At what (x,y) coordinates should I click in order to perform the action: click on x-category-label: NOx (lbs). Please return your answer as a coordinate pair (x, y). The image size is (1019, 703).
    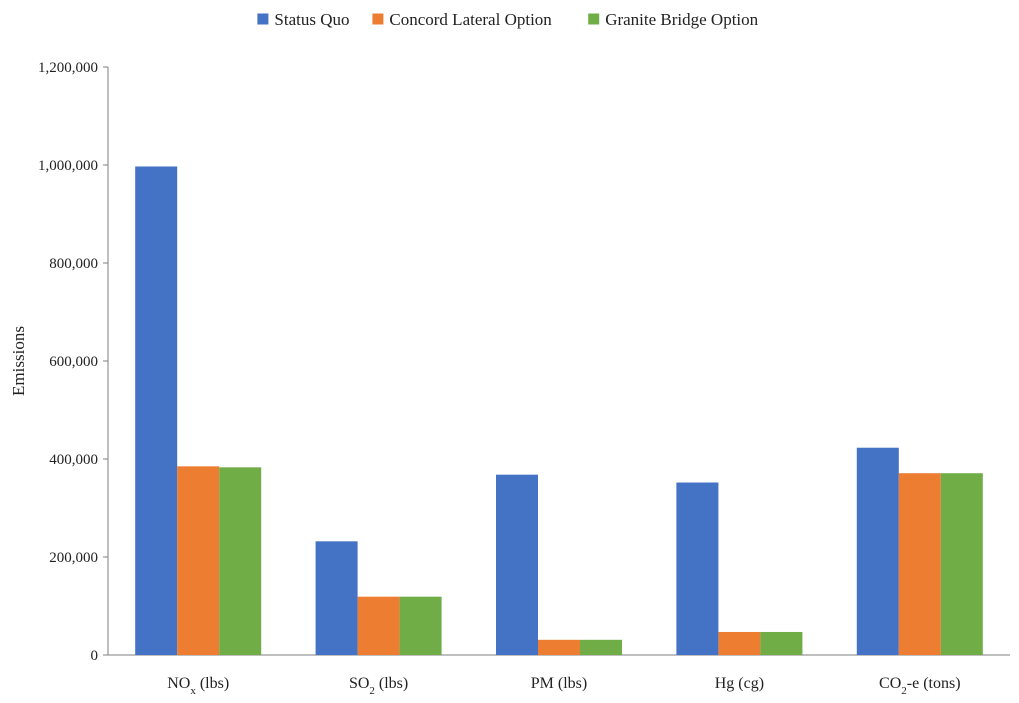
    Looking at the image, I should click on (198, 686).